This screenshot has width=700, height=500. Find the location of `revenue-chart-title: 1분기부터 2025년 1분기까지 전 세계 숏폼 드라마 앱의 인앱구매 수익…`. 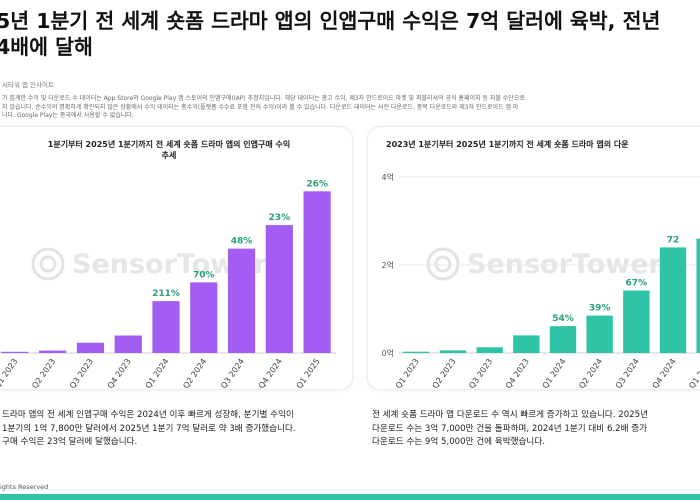

revenue-chart-title: 1분기부터 2025년 1분기까지 전 세계 숏폼 드라마 앱의 인앱구매 수익… is located at coordinates (176, 150).